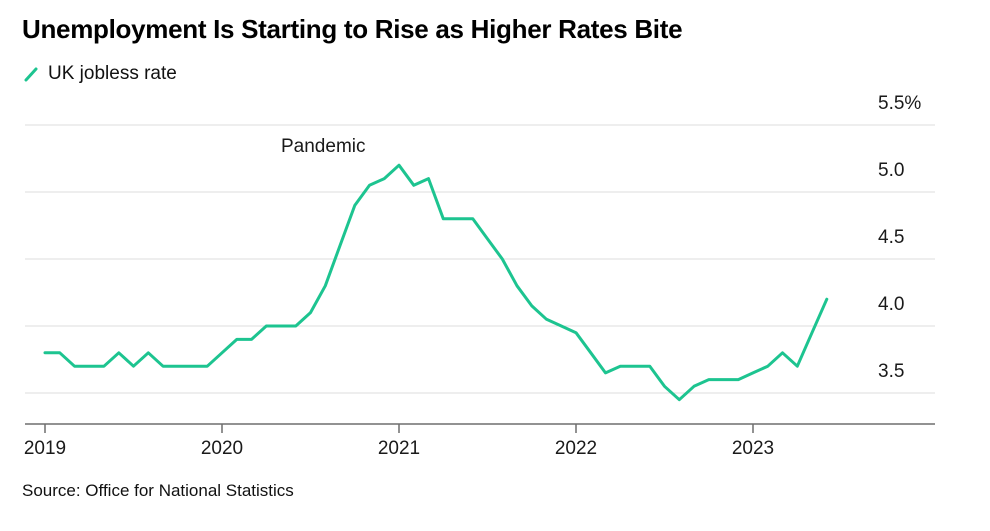 This screenshot has height=531, width=990. Describe the element at coordinates (323, 146) in the screenshot. I see `pandemic-annotation: Pandemic` at that location.